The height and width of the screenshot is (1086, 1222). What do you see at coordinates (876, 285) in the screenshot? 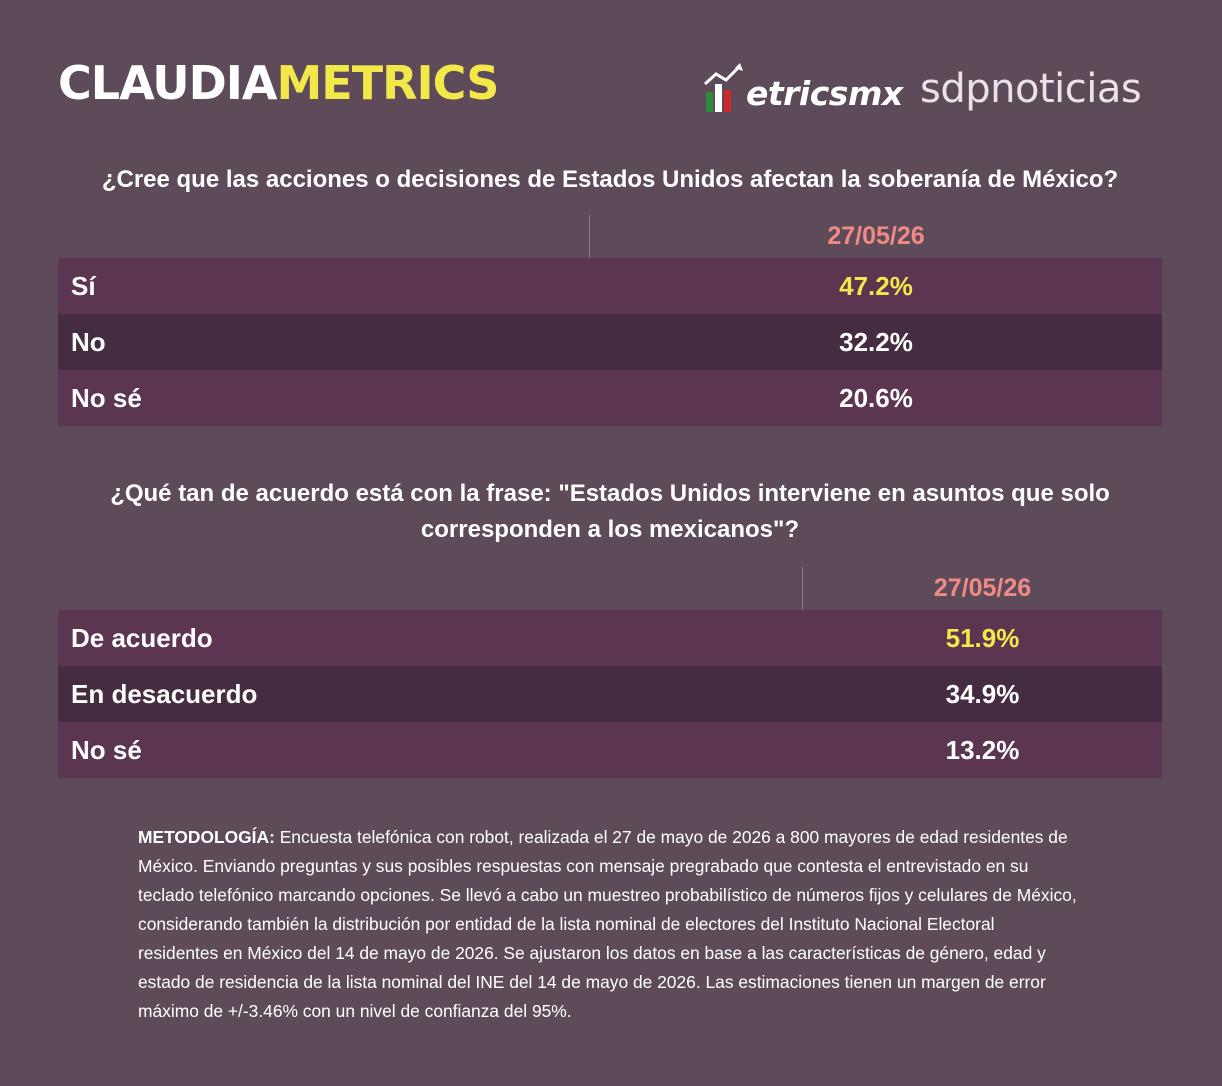
I see `answer-value: 47.2%` at bounding box center [876, 285].